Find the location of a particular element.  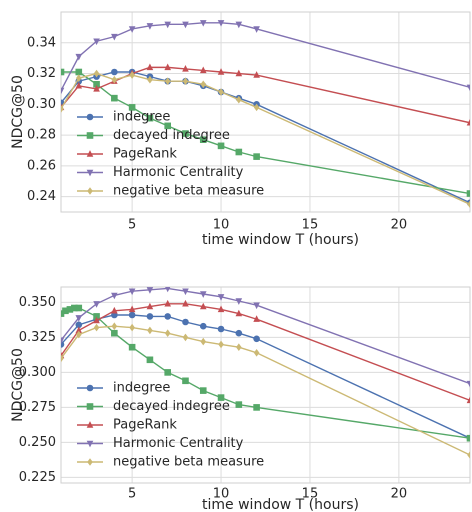

y-tick-label: 0.24 is located at coordinates (41, 196).